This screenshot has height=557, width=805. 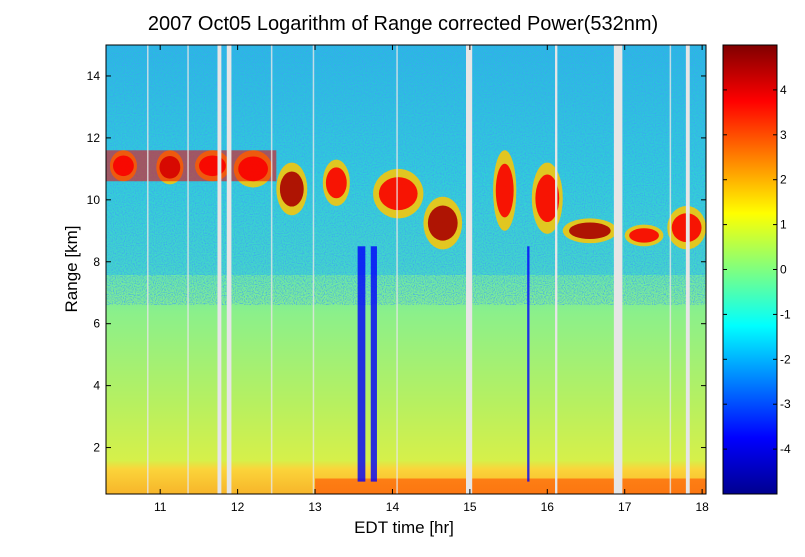 What do you see at coordinates (96, 448) in the screenshot?
I see `y-tick-label: 2` at bounding box center [96, 448].